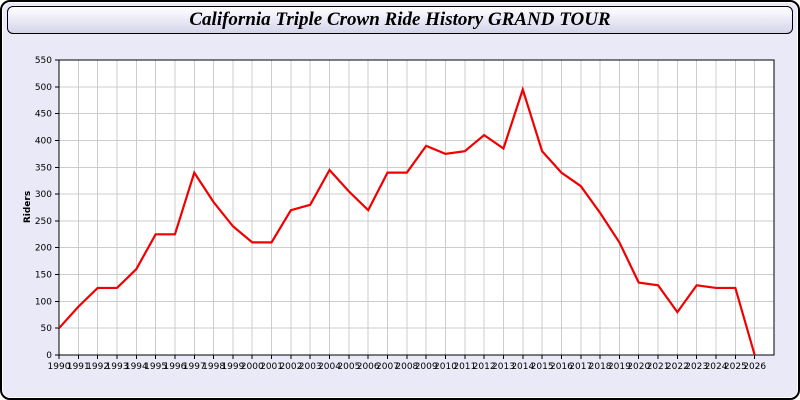 This screenshot has height=400, width=800. What do you see at coordinates (406, 367) in the screenshot?
I see `x-tick-label: 2008` at bounding box center [406, 367].